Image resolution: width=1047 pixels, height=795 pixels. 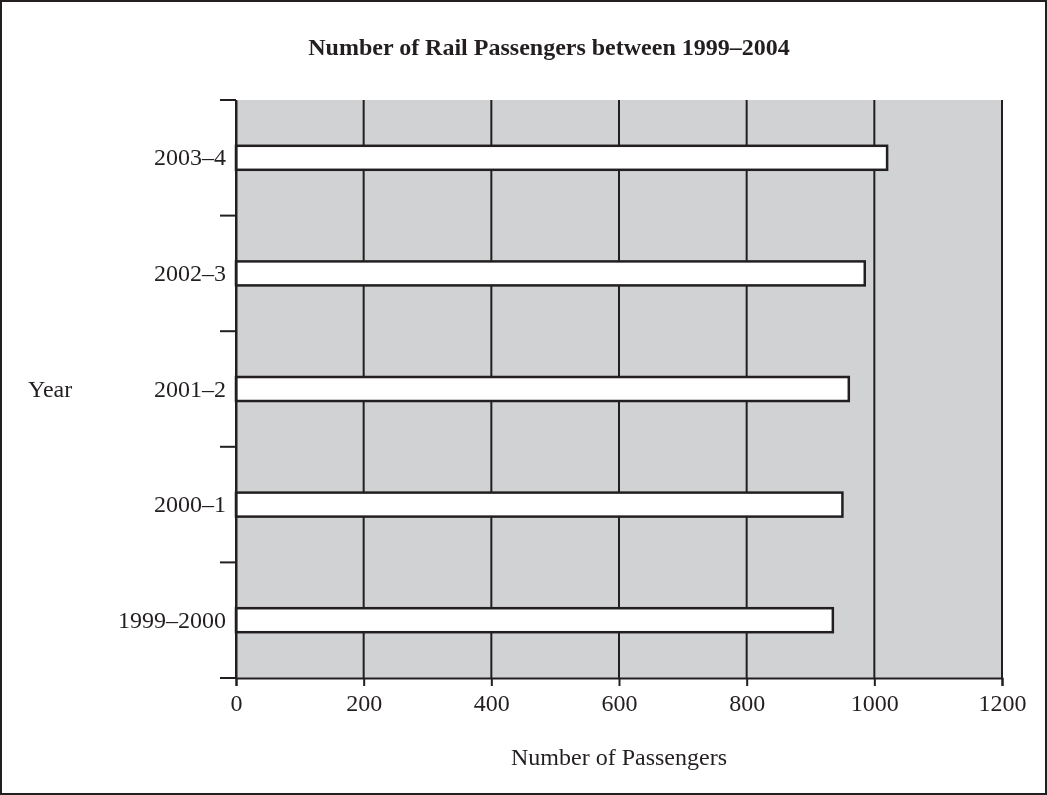 What do you see at coordinates (364, 703) in the screenshot?
I see `x-tick-label: 200` at bounding box center [364, 703].